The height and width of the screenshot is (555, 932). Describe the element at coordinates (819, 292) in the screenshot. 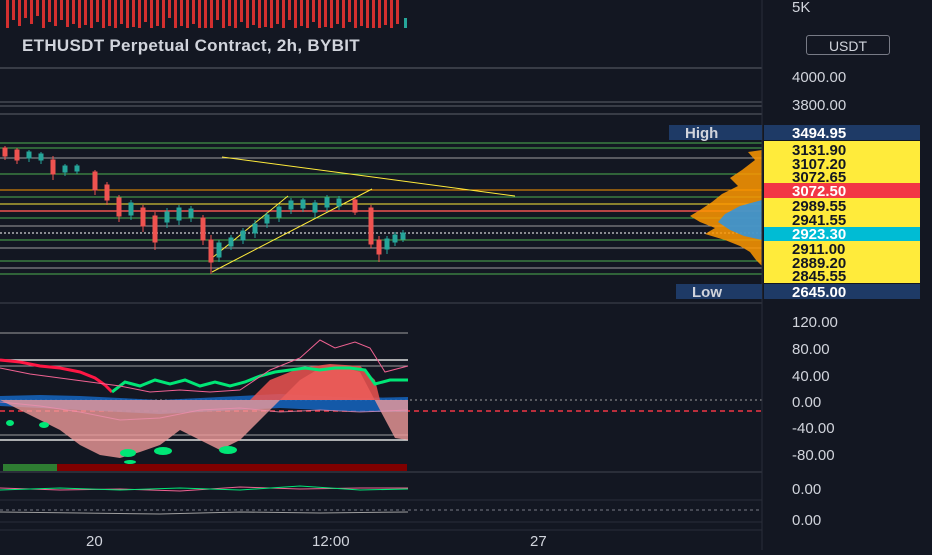

I see `low-value: 2645.00` at that location.